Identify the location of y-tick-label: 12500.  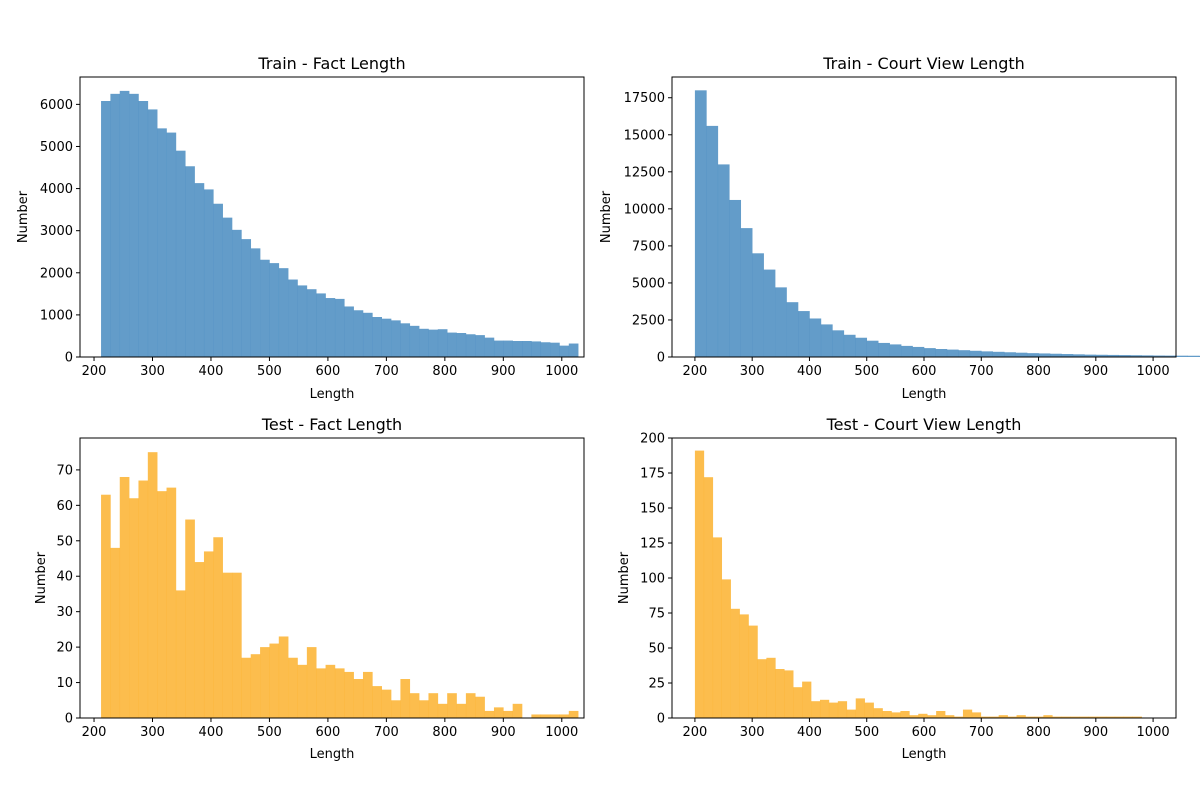
(644, 172).